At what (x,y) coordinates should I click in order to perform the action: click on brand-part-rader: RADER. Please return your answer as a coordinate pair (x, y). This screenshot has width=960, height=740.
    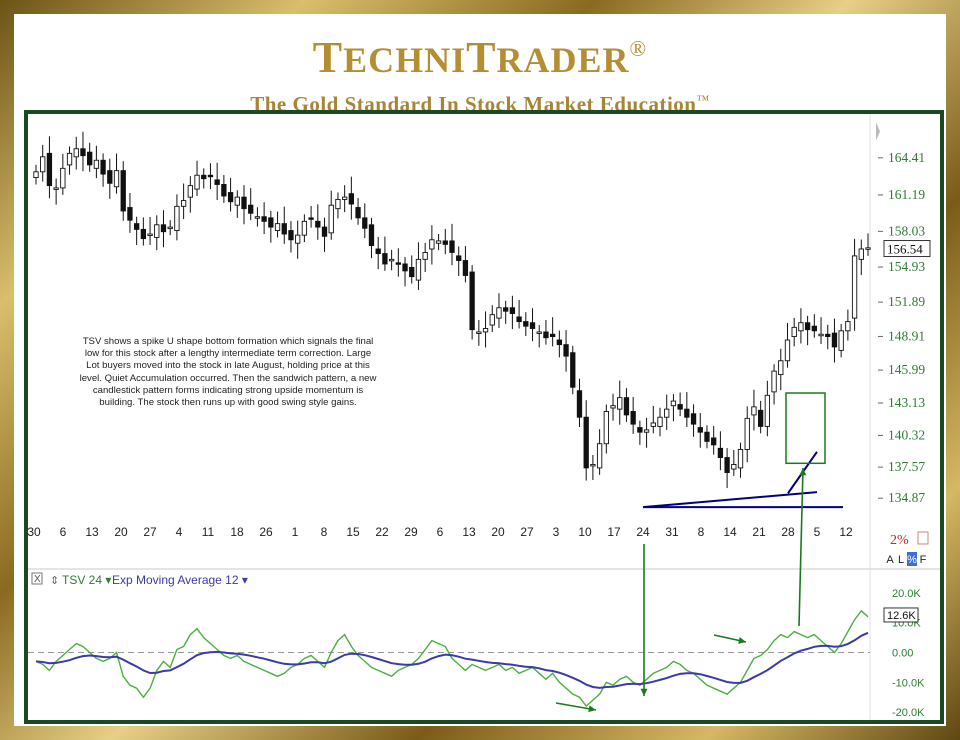
    Looking at the image, I should click on (563, 60).